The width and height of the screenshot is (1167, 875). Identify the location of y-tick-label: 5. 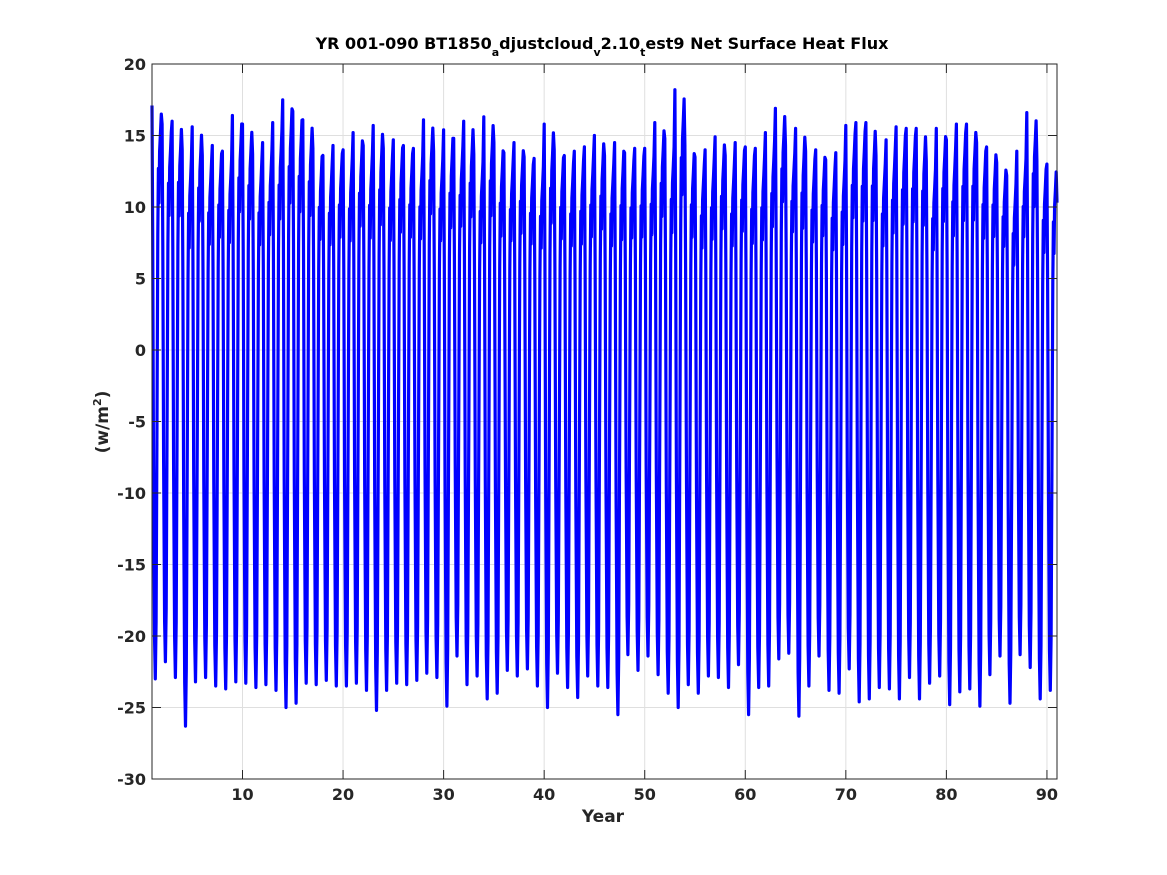
(140, 279).